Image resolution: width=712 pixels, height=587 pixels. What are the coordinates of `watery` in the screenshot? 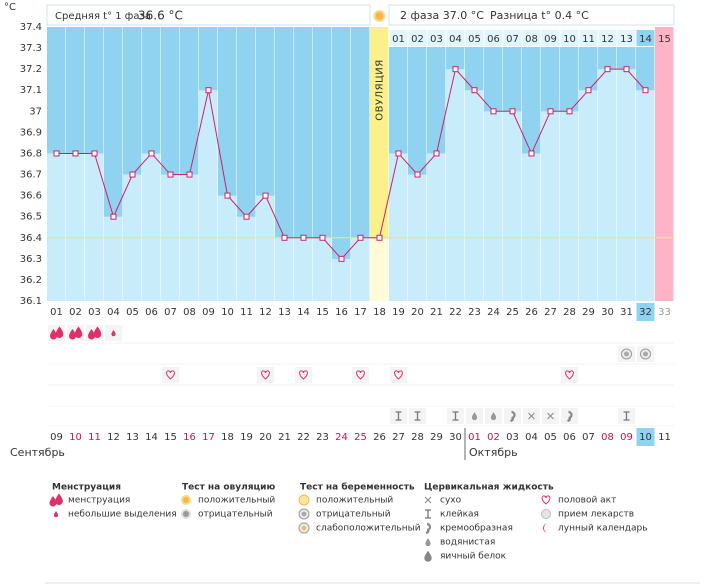 It's located at (428, 542).